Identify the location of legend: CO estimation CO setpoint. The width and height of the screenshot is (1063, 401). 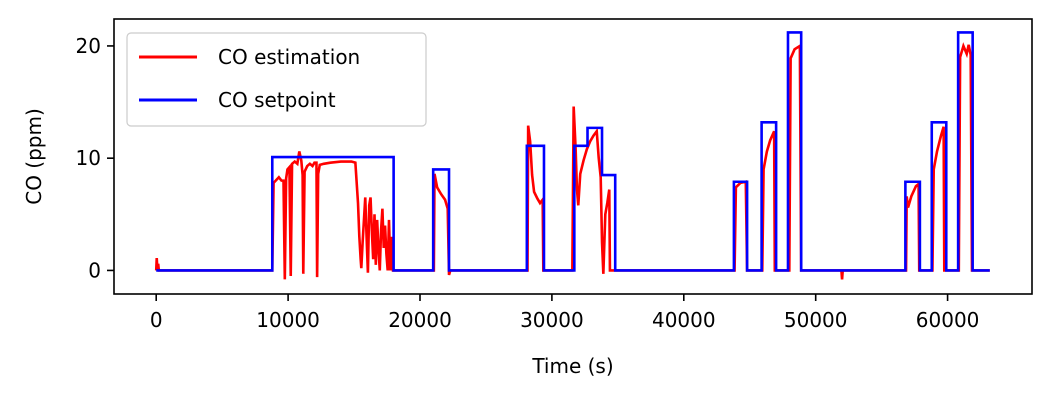
(276, 79).